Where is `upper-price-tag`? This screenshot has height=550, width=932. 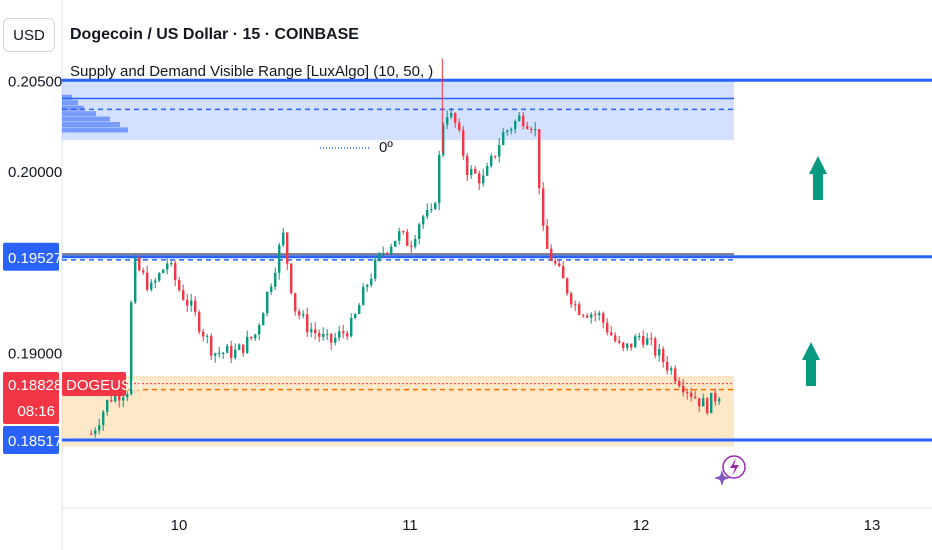 upper-price-tag is located at coordinates (31, 256).